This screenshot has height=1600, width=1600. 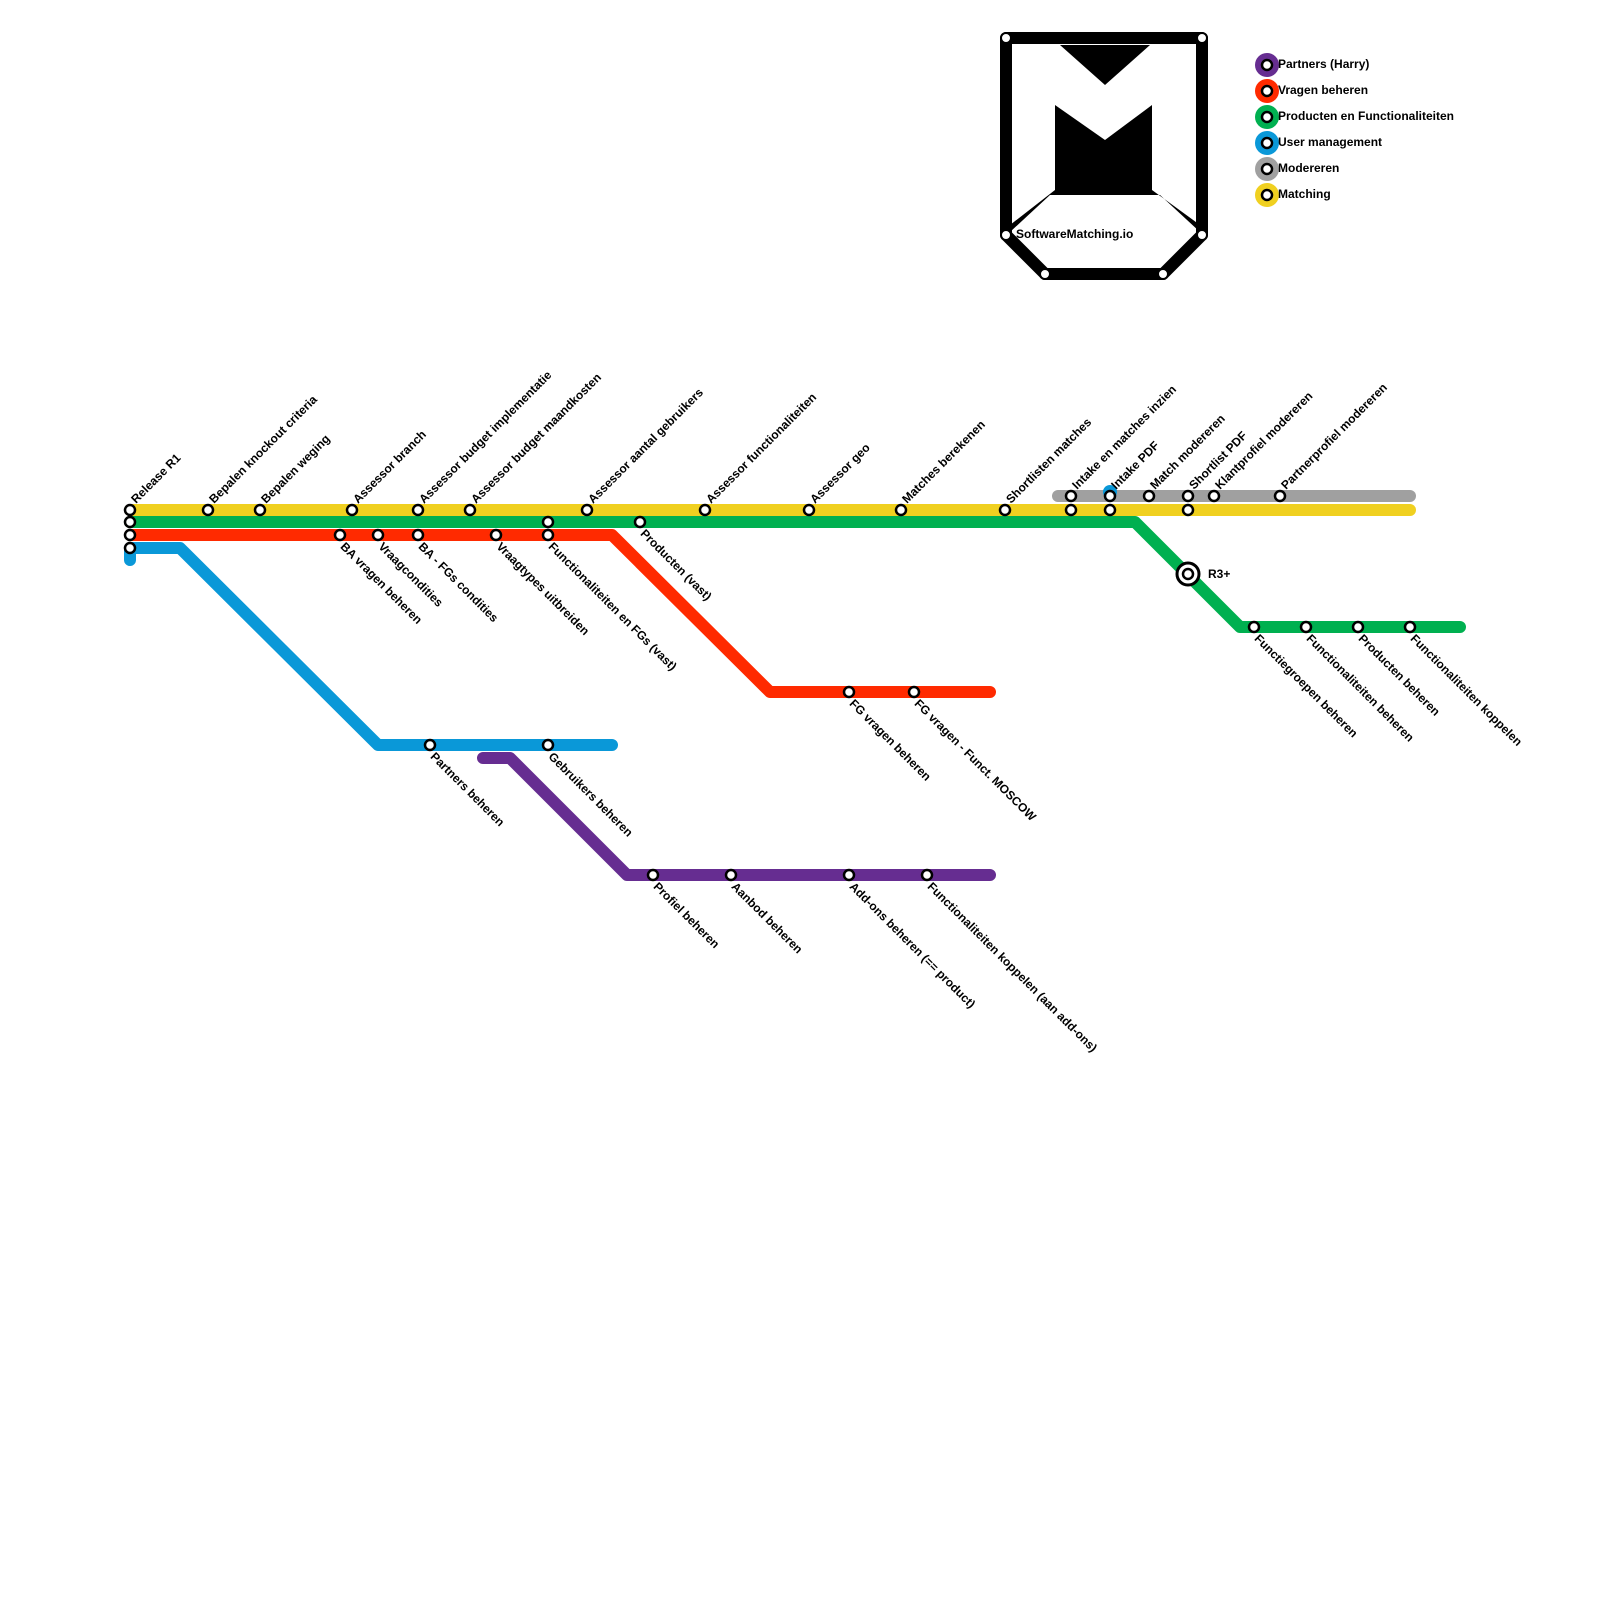 I want to click on station-label: Matches berekenen, so click(x=943, y=461).